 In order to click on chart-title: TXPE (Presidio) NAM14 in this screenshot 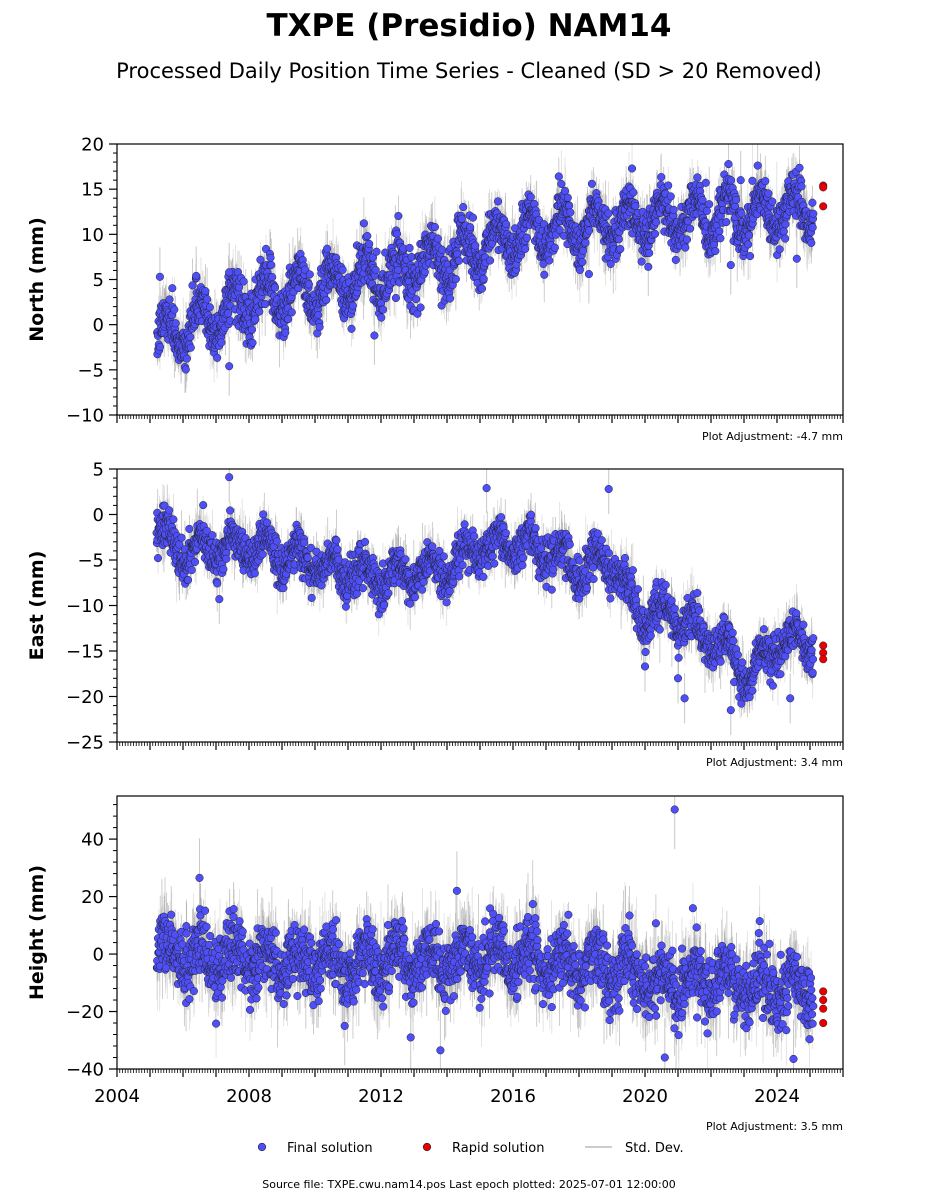, I will do `click(468, 26)`.